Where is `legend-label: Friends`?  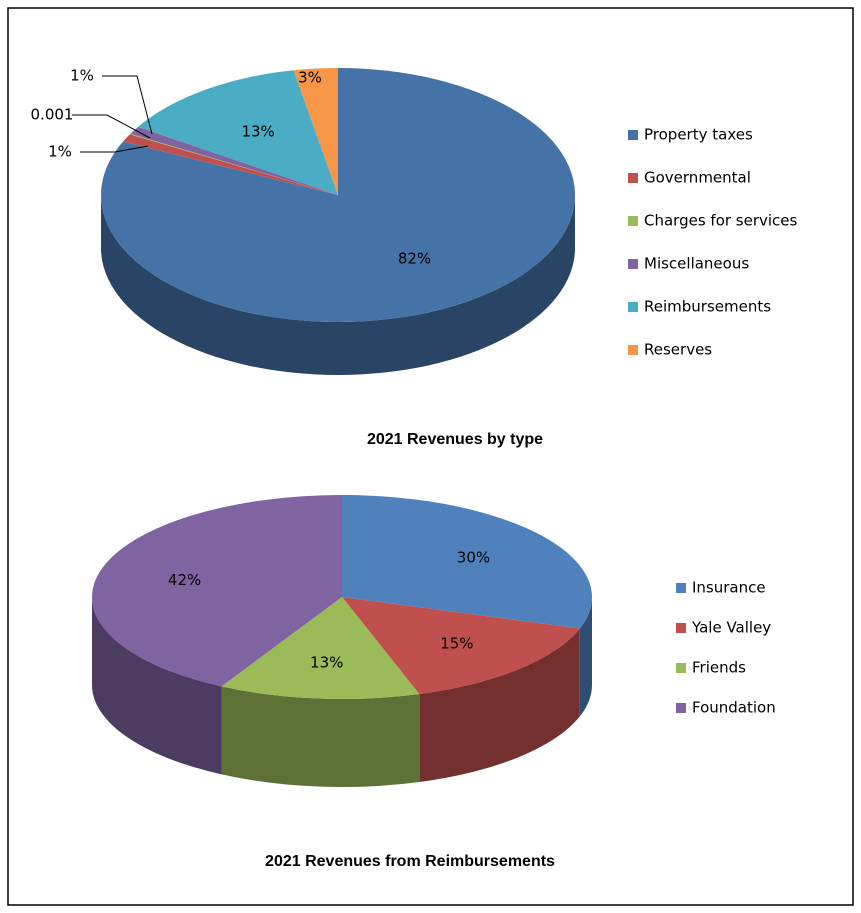
legend-label: Friends is located at coordinates (719, 668).